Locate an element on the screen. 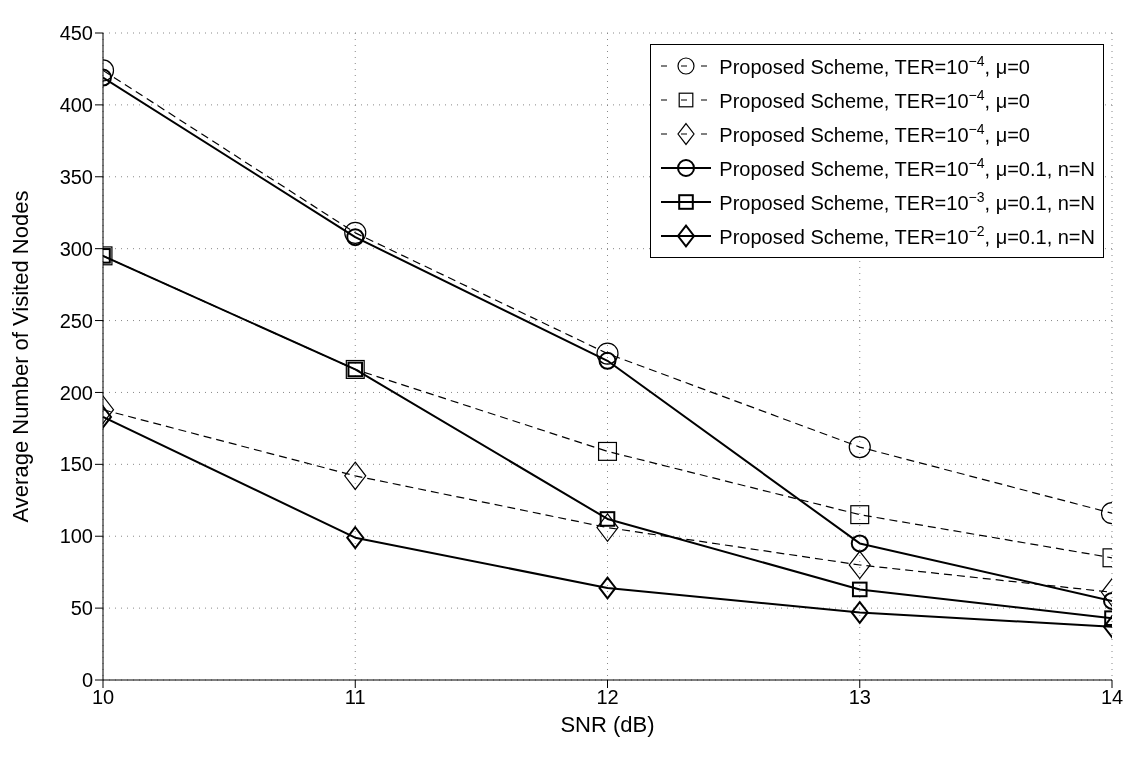  x-tick-label: 13 is located at coordinates (859, 697).